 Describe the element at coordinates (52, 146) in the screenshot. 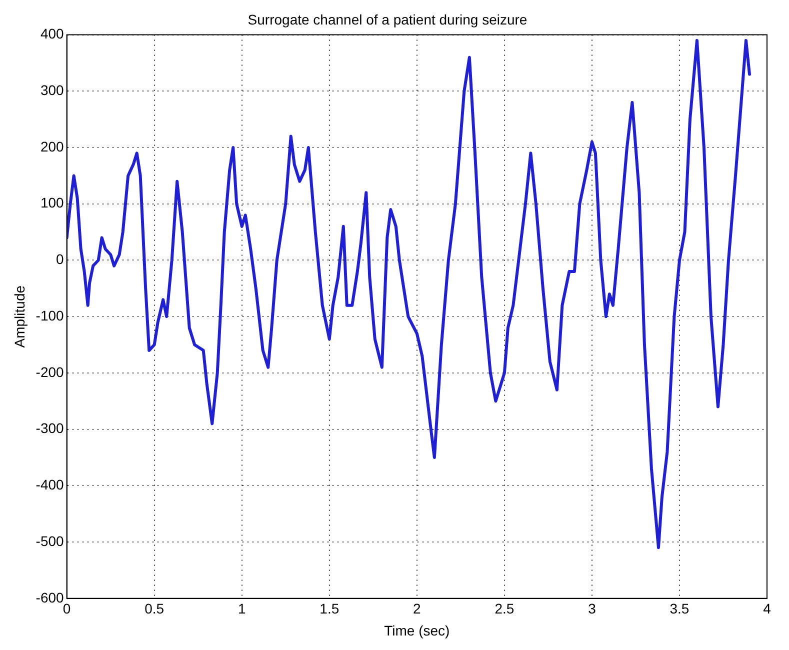

I see `y-tick-label: 200` at that location.